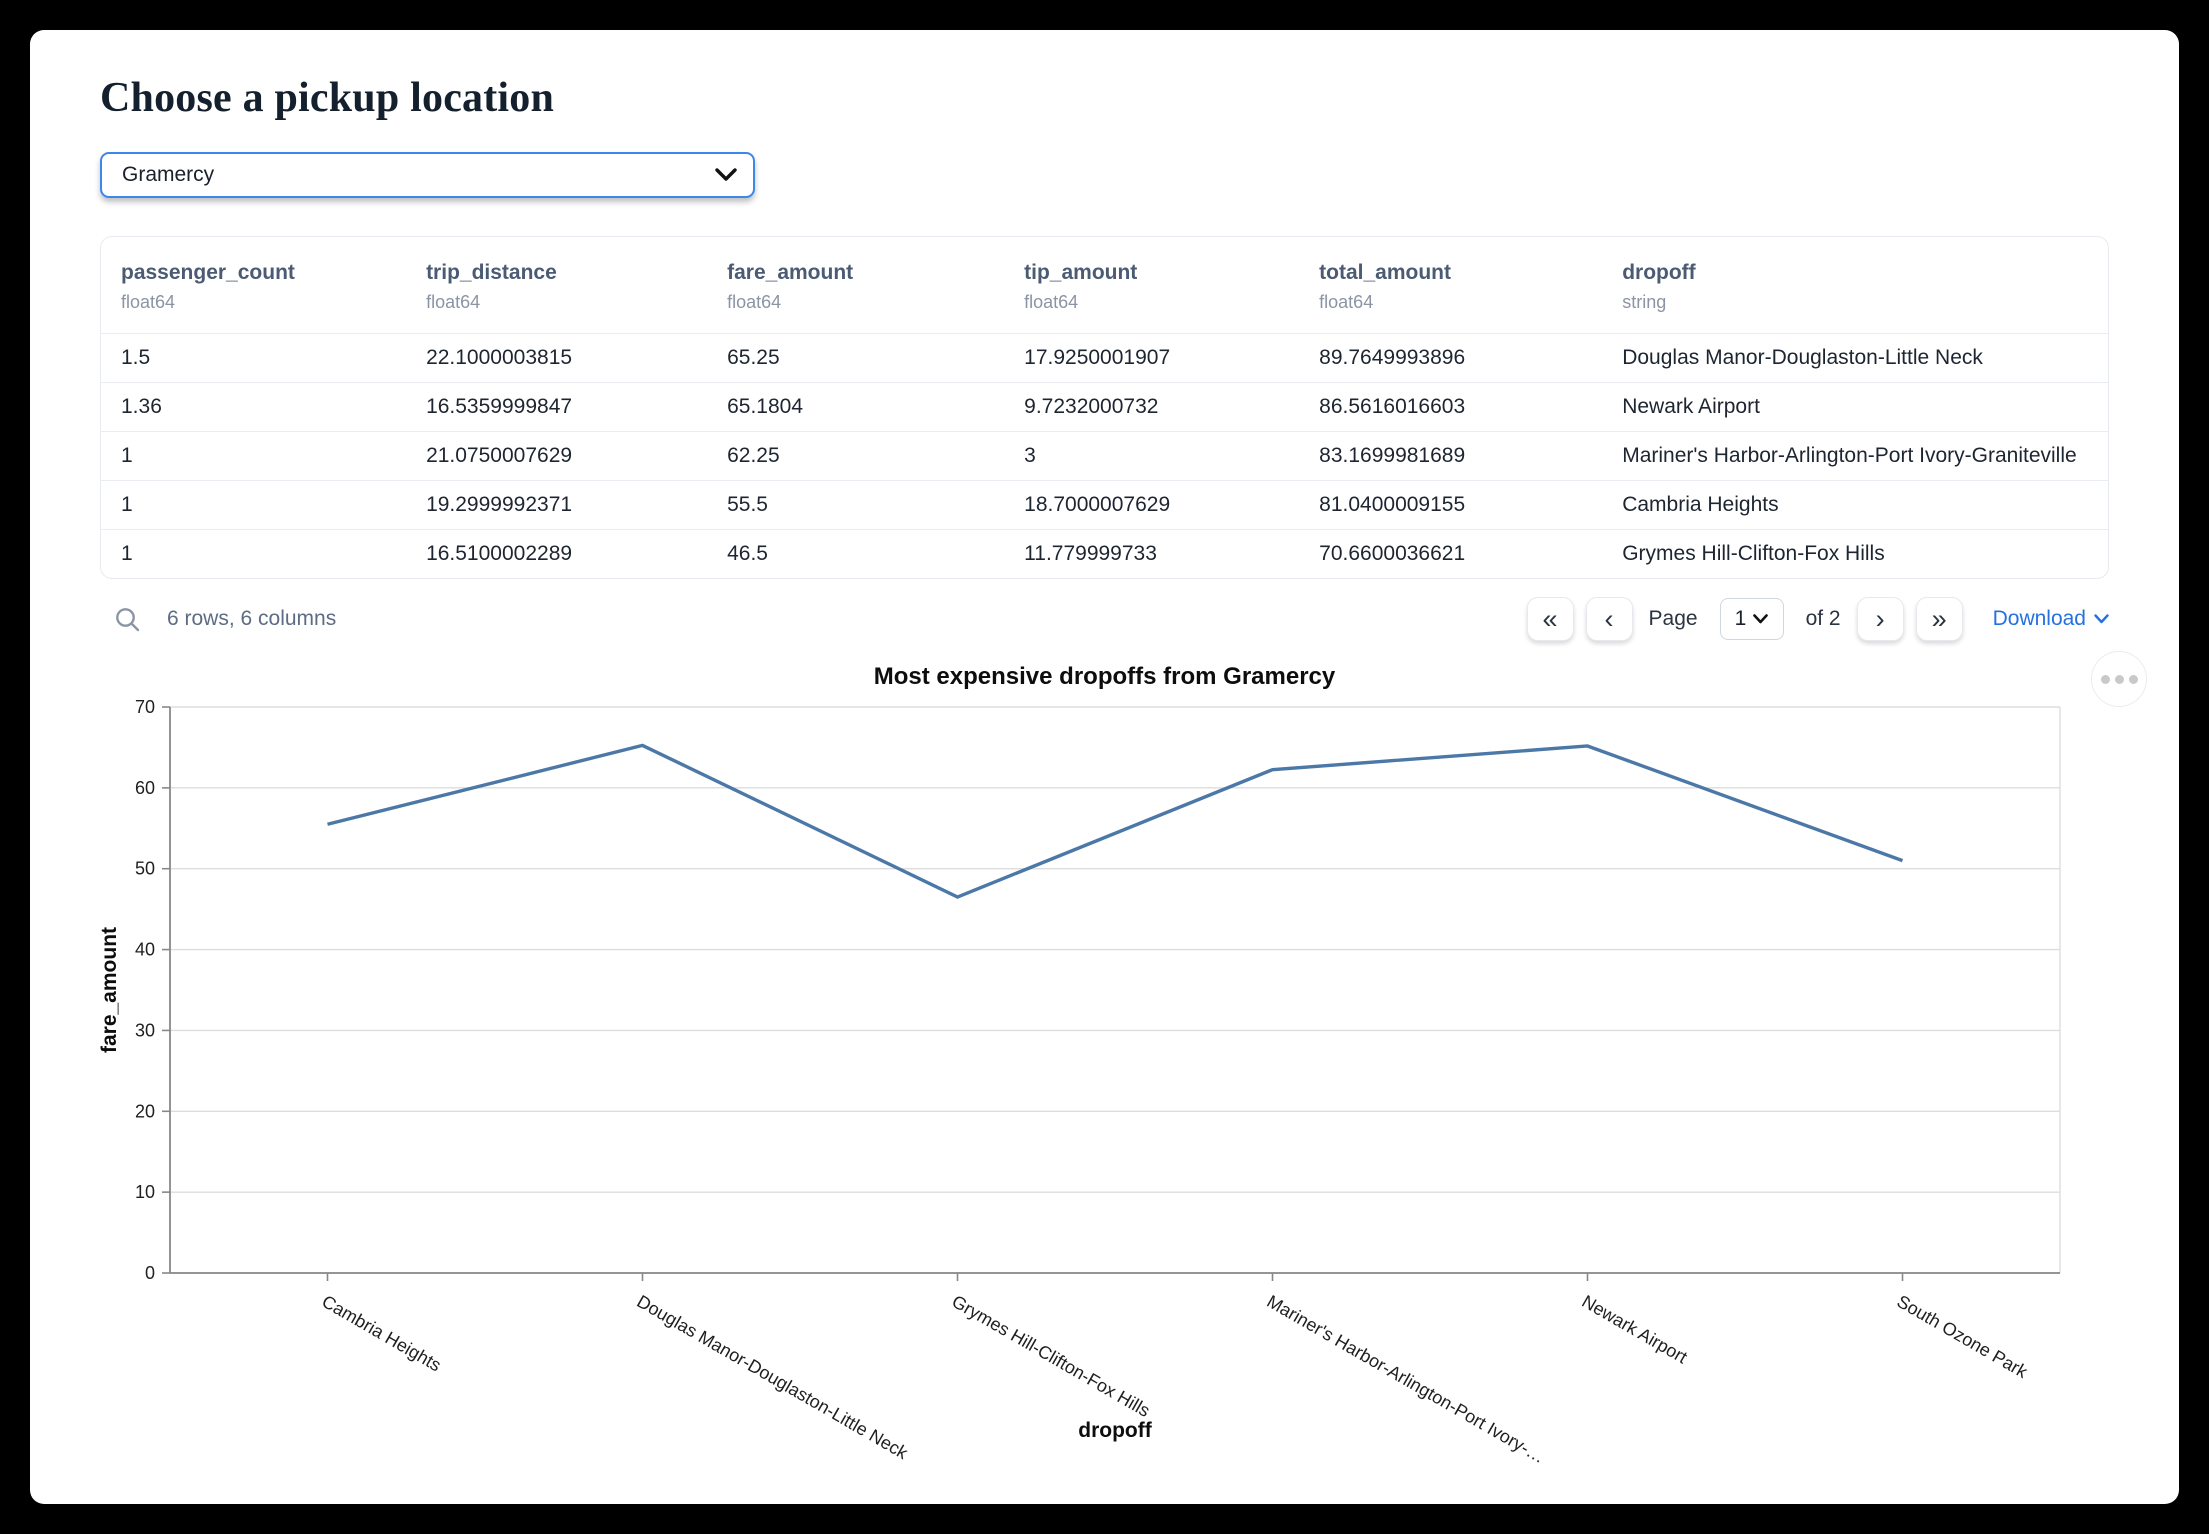 Image resolution: width=2209 pixels, height=1534 pixels. What do you see at coordinates (856, 505) in the screenshot?
I see `table-cell: 55.5` at bounding box center [856, 505].